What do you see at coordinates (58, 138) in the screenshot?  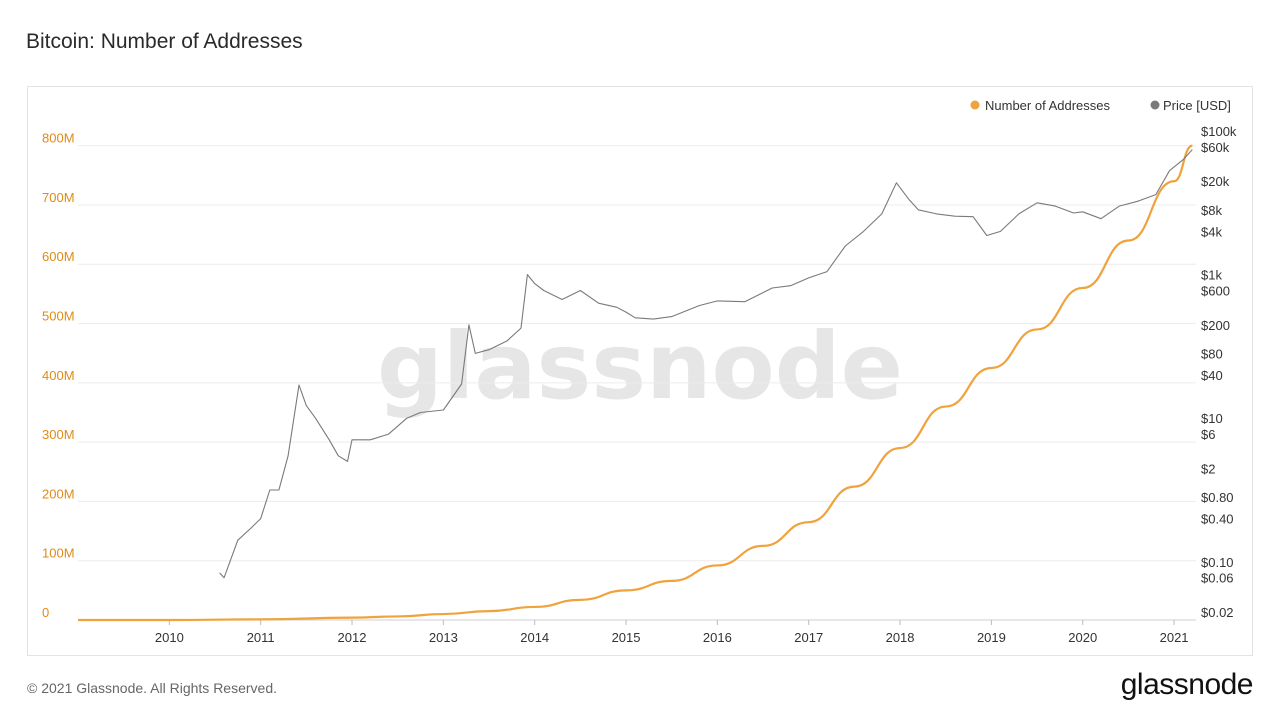 I see `y-left-tick-label: 800M` at bounding box center [58, 138].